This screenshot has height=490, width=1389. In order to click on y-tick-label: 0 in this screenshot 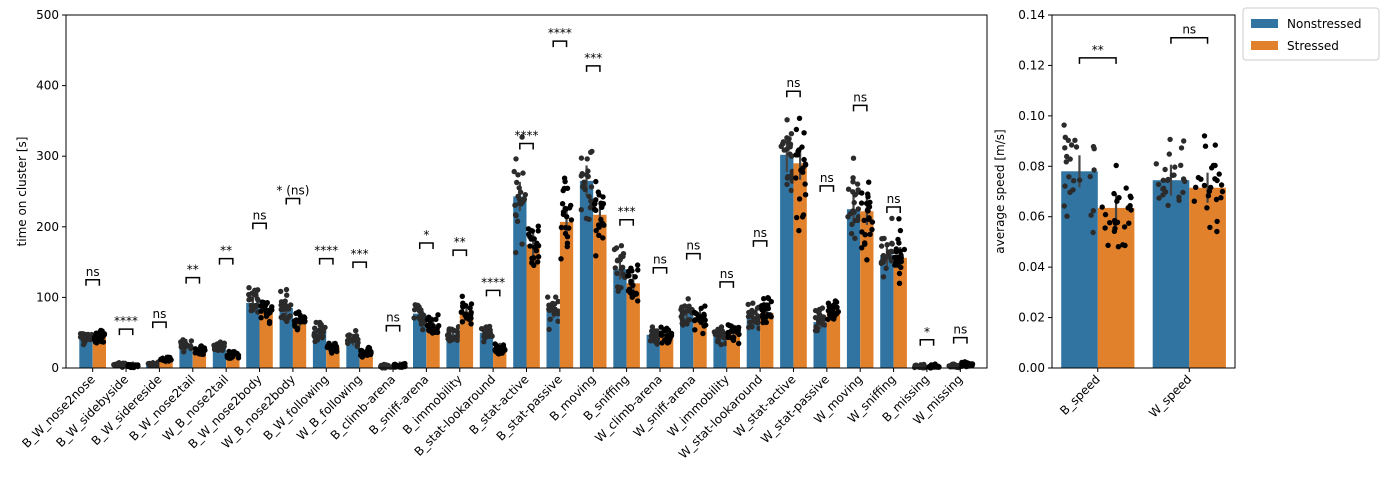, I will do `click(55, 368)`.